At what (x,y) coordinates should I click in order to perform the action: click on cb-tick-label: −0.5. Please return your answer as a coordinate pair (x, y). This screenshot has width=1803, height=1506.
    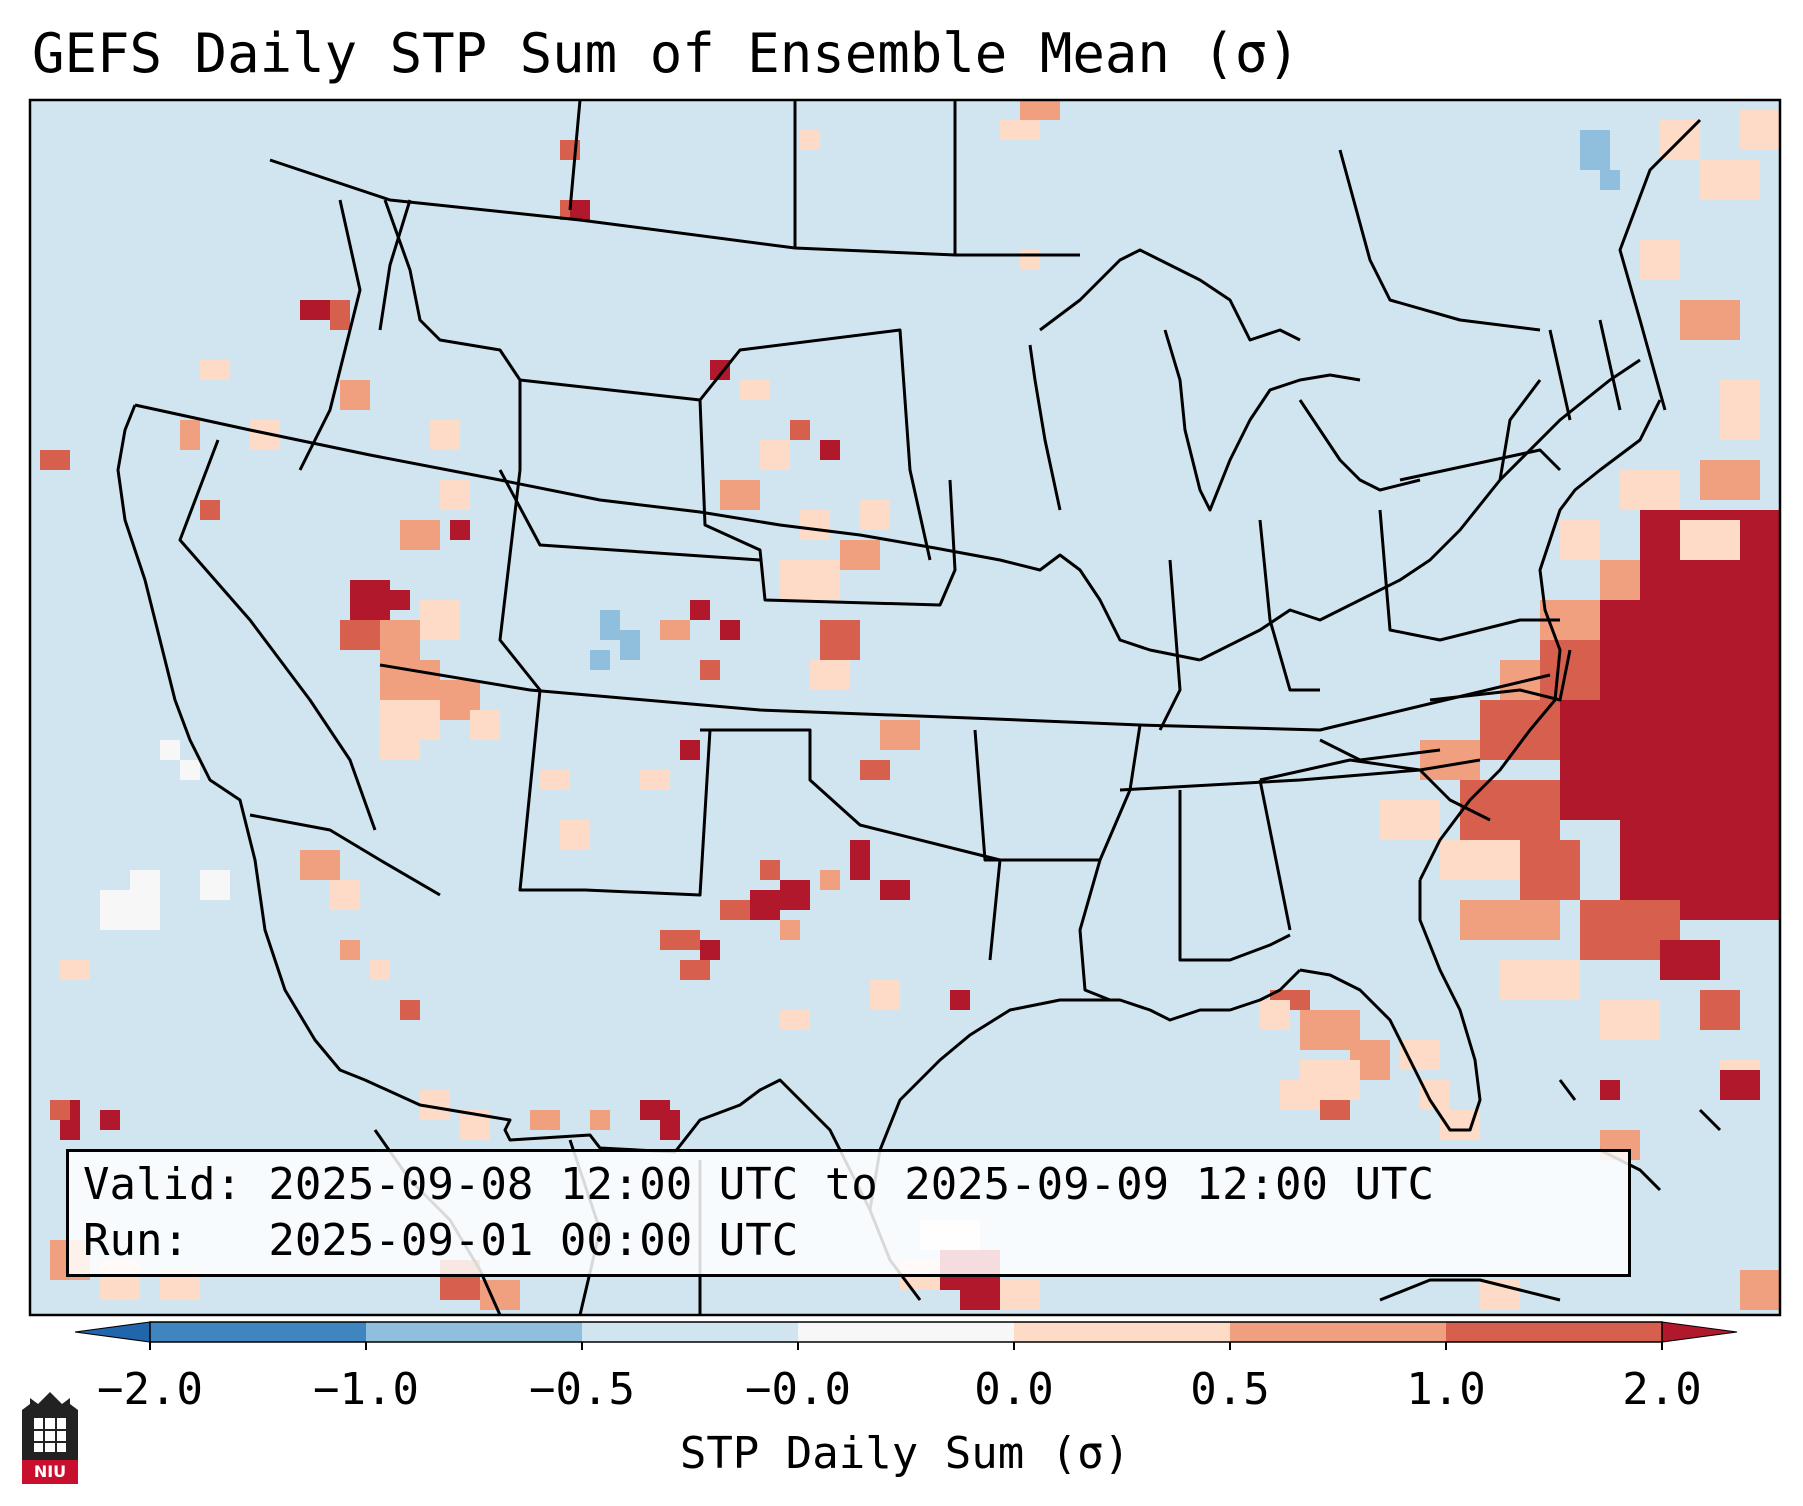
    Looking at the image, I should click on (582, 1389).